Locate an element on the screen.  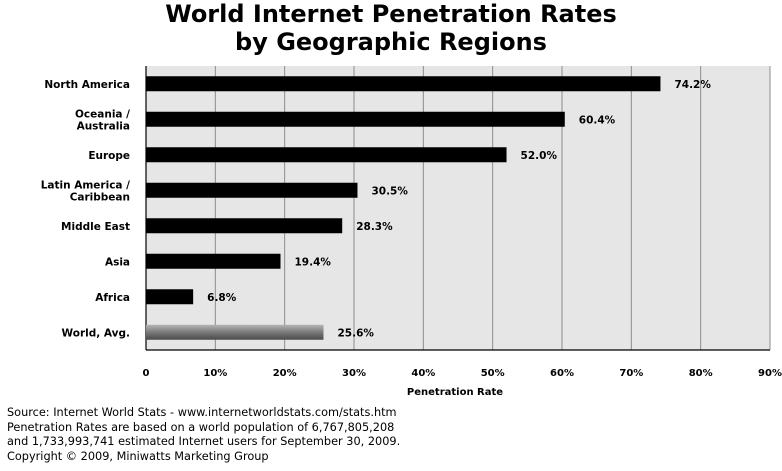
x-tick-label-60: 60% is located at coordinates (562, 373).